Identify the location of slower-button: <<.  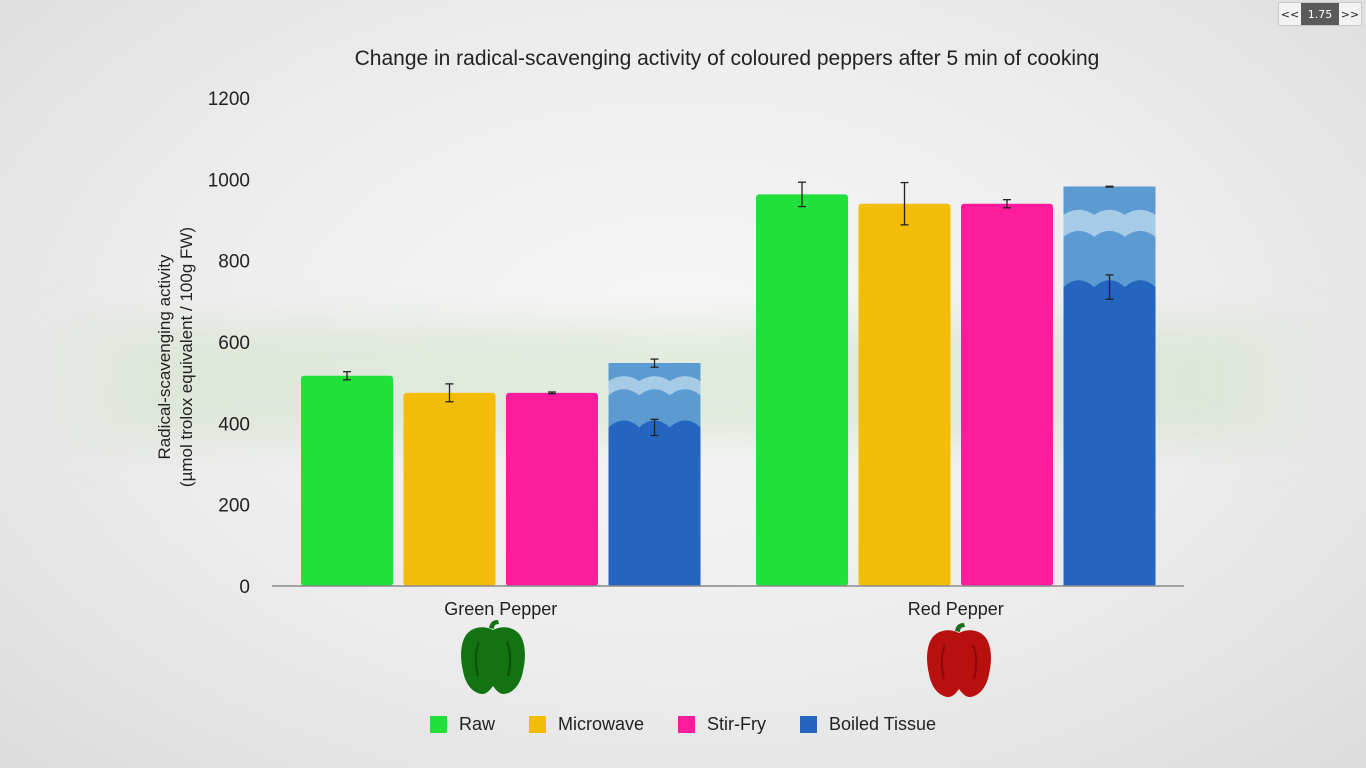
(1290, 14).